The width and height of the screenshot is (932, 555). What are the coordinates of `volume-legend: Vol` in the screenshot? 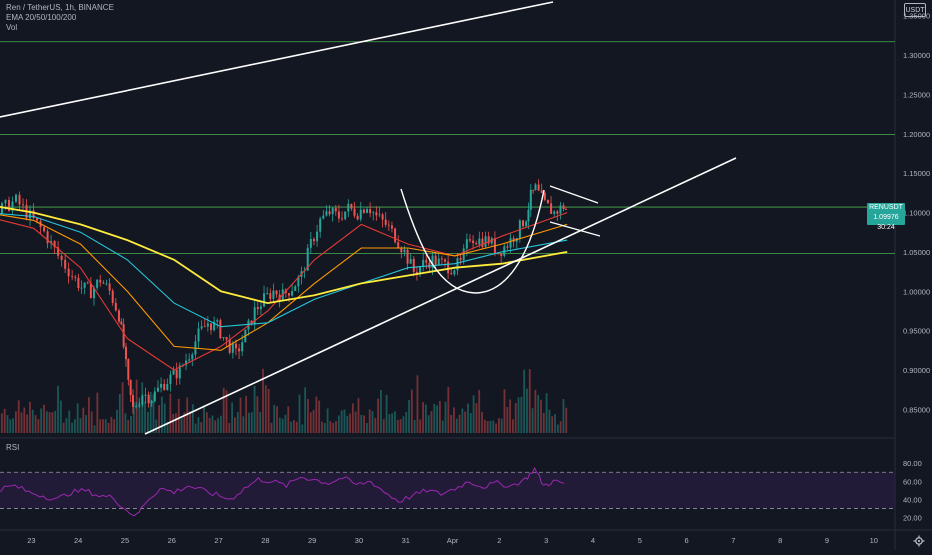 It's located at (12, 27).